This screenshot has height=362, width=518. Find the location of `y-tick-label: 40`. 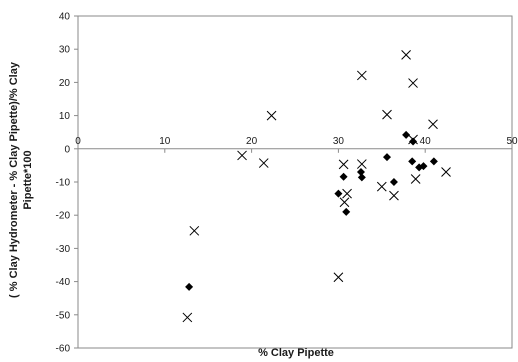

y-tick-label: 40 is located at coordinates (65, 17).